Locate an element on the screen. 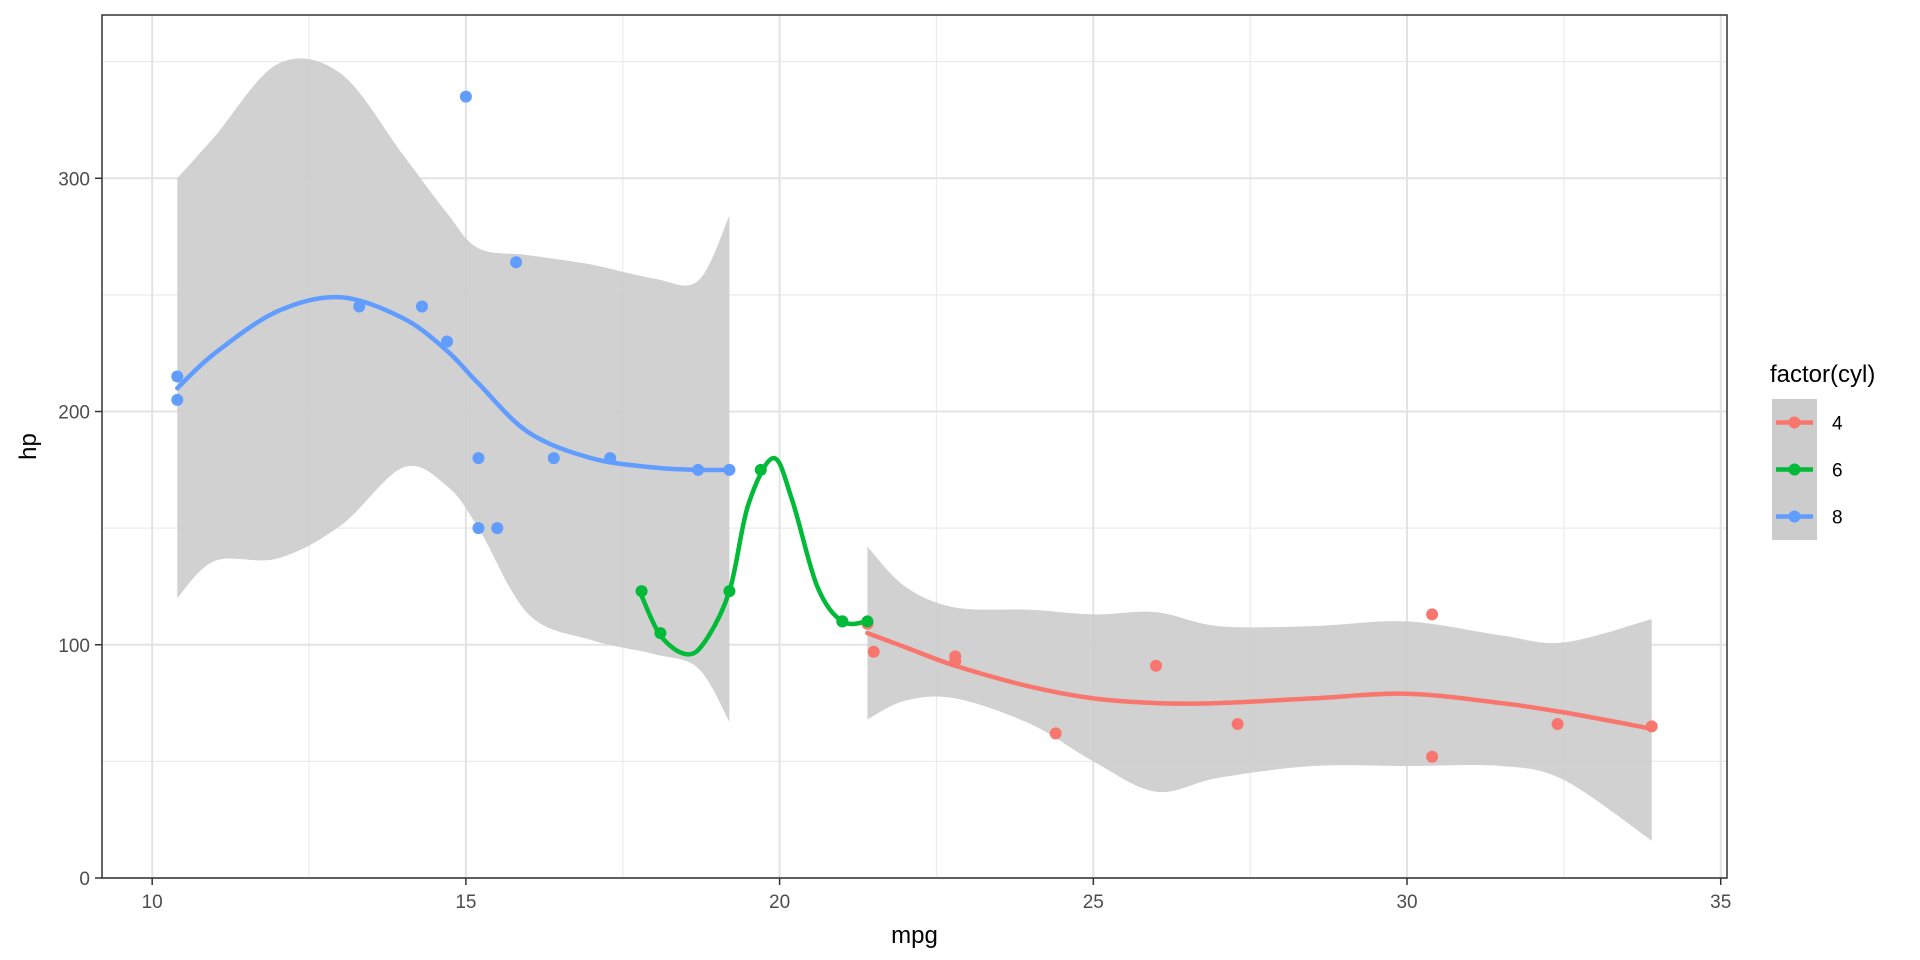  x-tick-label: 15 is located at coordinates (465, 902).